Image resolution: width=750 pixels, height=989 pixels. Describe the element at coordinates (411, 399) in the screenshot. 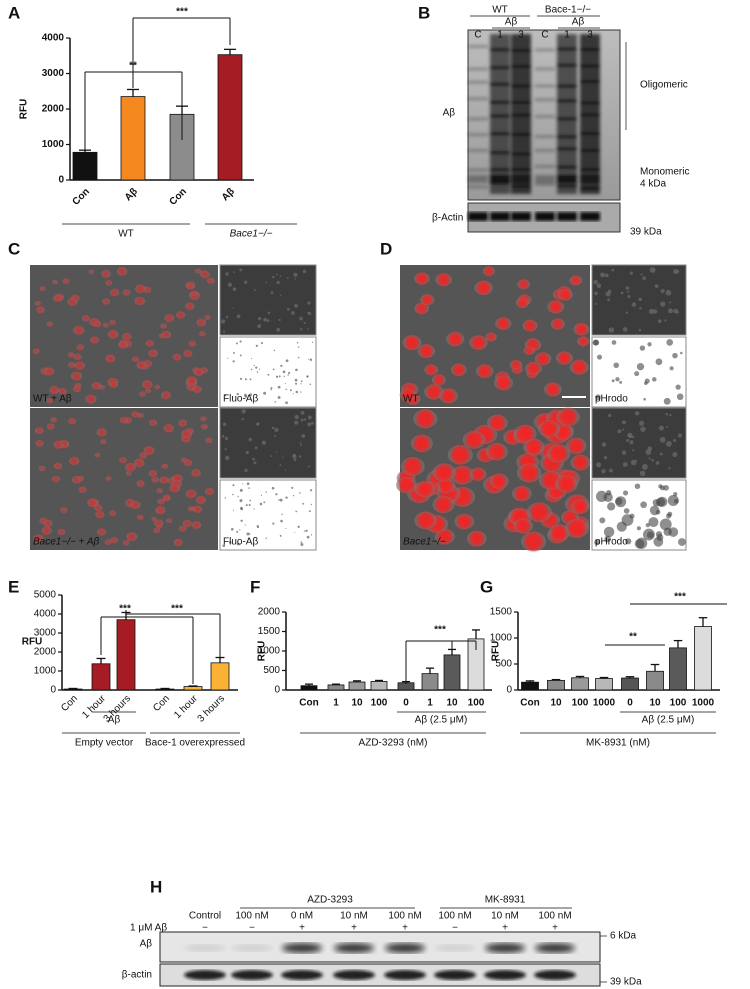

I see `image-label: WT` at that location.